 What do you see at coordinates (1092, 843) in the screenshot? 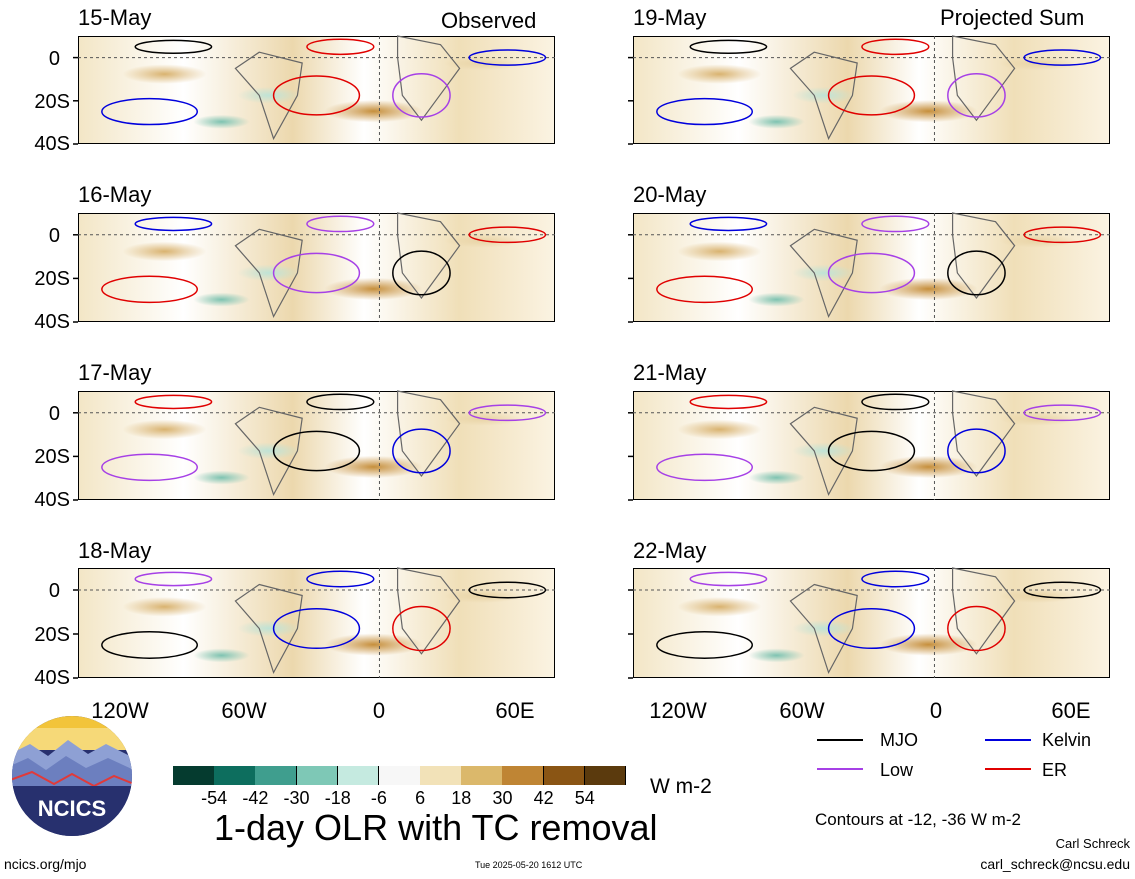
I see `author-name: Carl Schreck` at bounding box center [1092, 843].